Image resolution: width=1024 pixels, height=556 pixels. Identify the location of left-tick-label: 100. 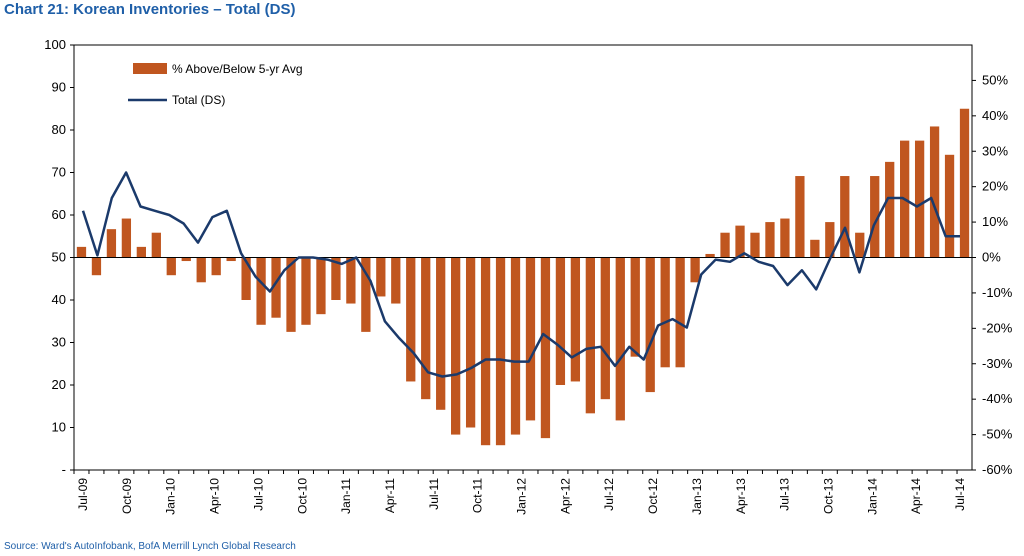
(55, 44).